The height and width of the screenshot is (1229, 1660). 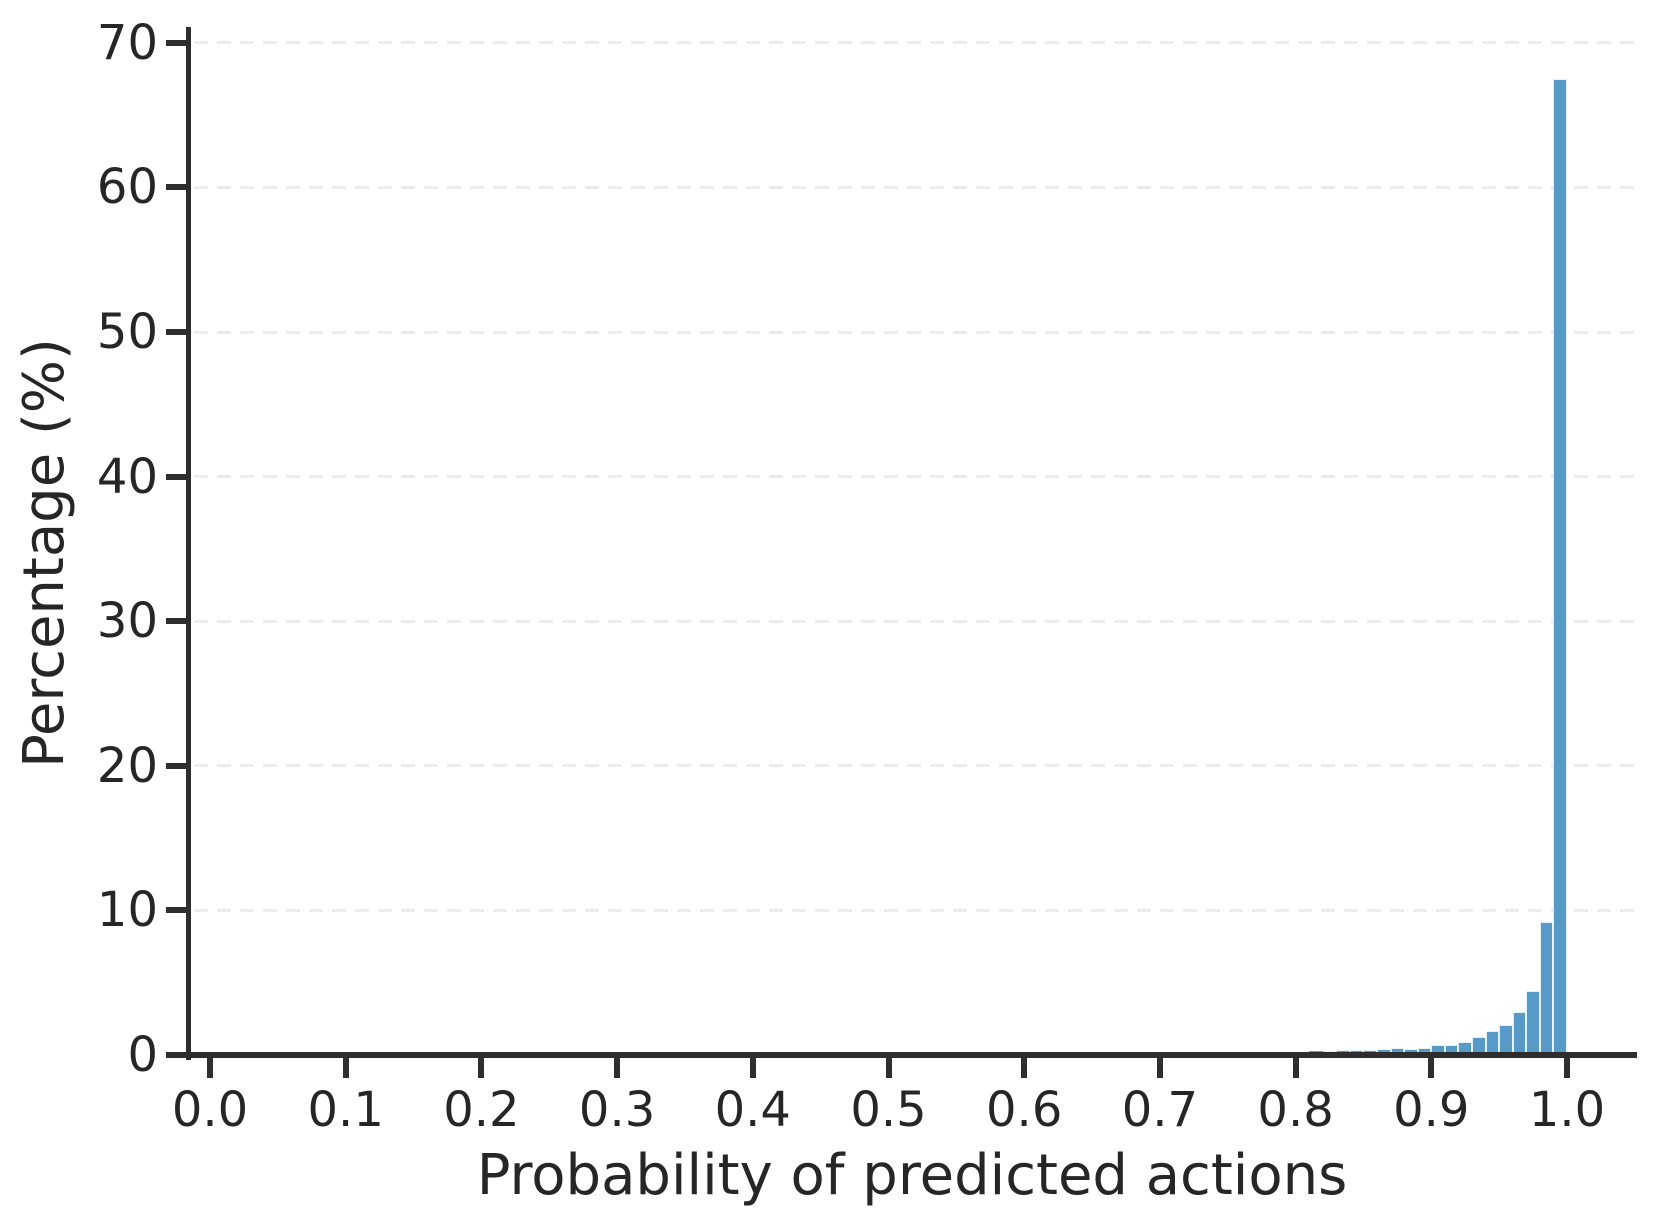 What do you see at coordinates (127, 476) in the screenshot?
I see `y-tick-label: 40` at bounding box center [127, 476].